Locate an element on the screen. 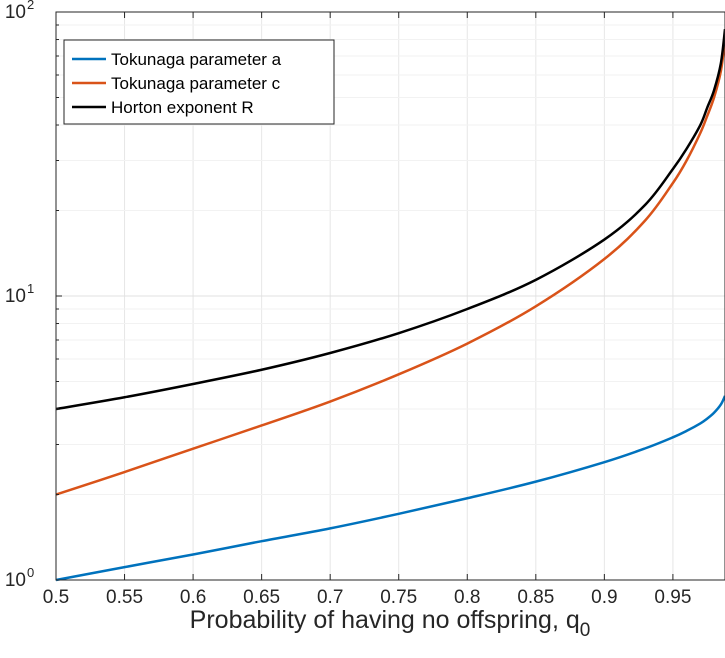 This screenshot has height=658, width=725. x-axis-label-subscript: 0 is located at coordinates (585, 630).